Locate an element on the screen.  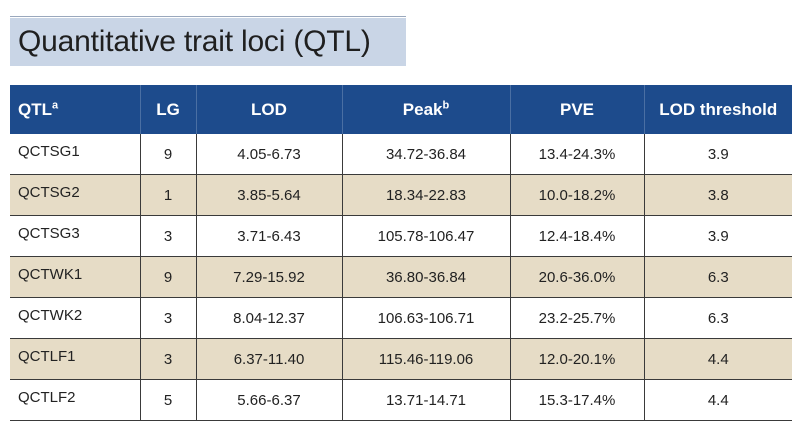
header-lod-threshold: LOD threshold is located at coordinates (718, 109).